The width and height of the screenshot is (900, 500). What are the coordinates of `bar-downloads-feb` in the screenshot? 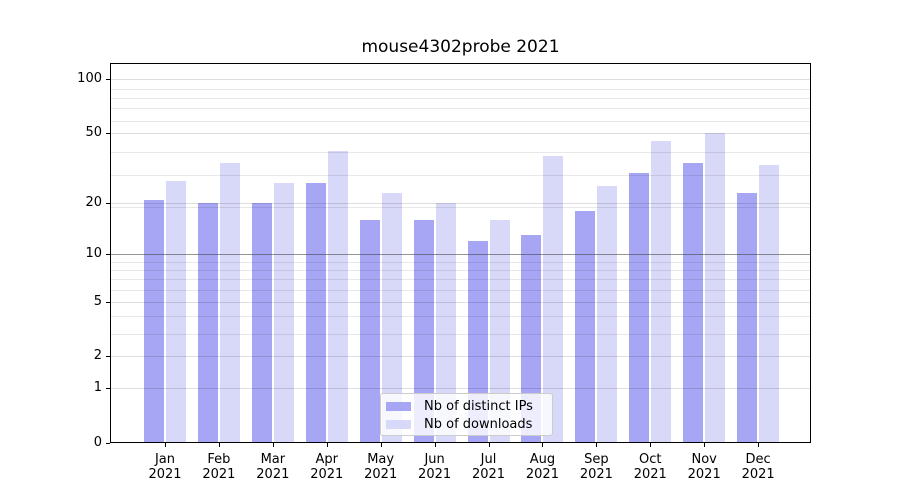 It's located at (229, 302).